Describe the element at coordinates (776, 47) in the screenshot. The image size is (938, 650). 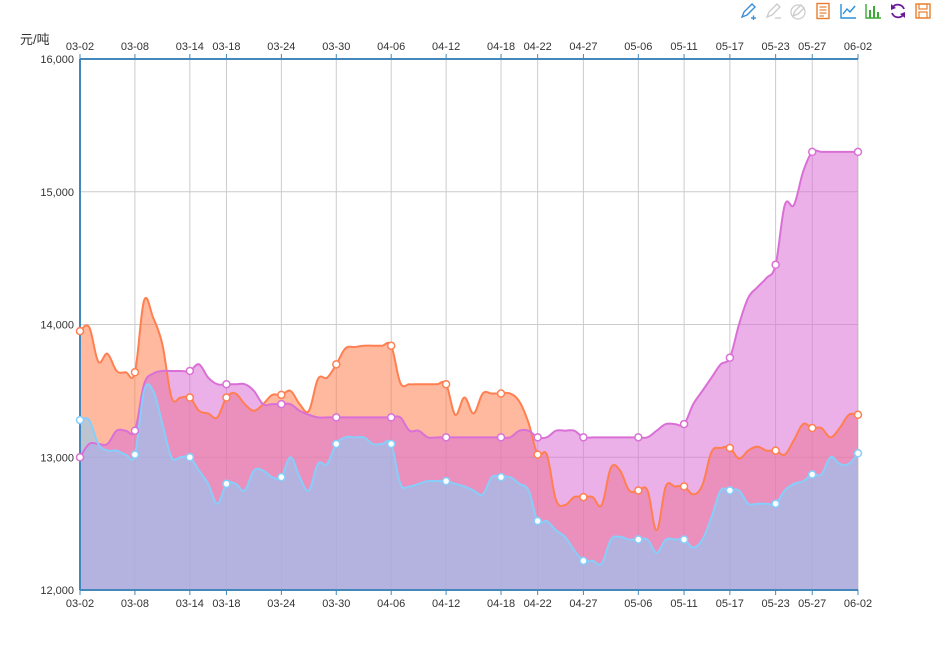
I see `x-tick-label-top: 05-23` at that location.